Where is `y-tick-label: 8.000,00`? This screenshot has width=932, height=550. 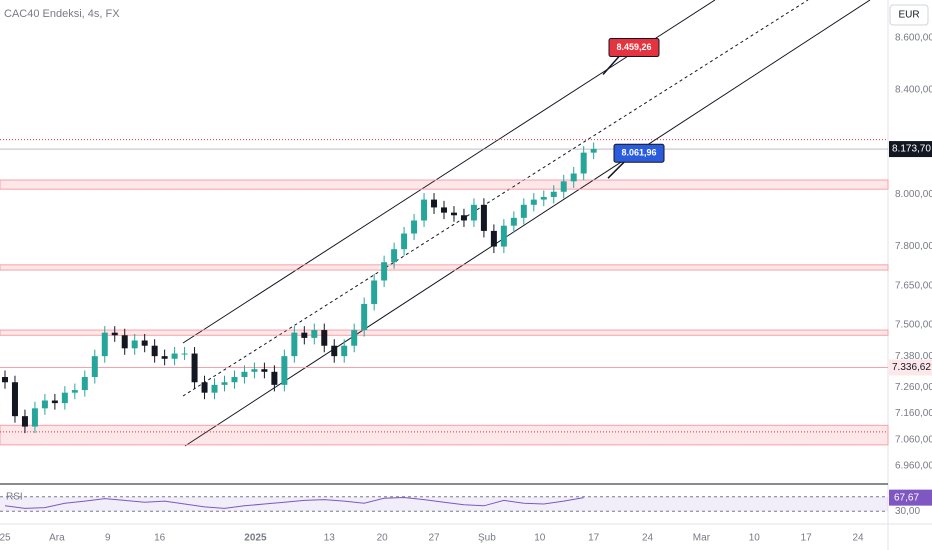
y-tick-label: 8.000,00 is located at coordinates (913, 194).